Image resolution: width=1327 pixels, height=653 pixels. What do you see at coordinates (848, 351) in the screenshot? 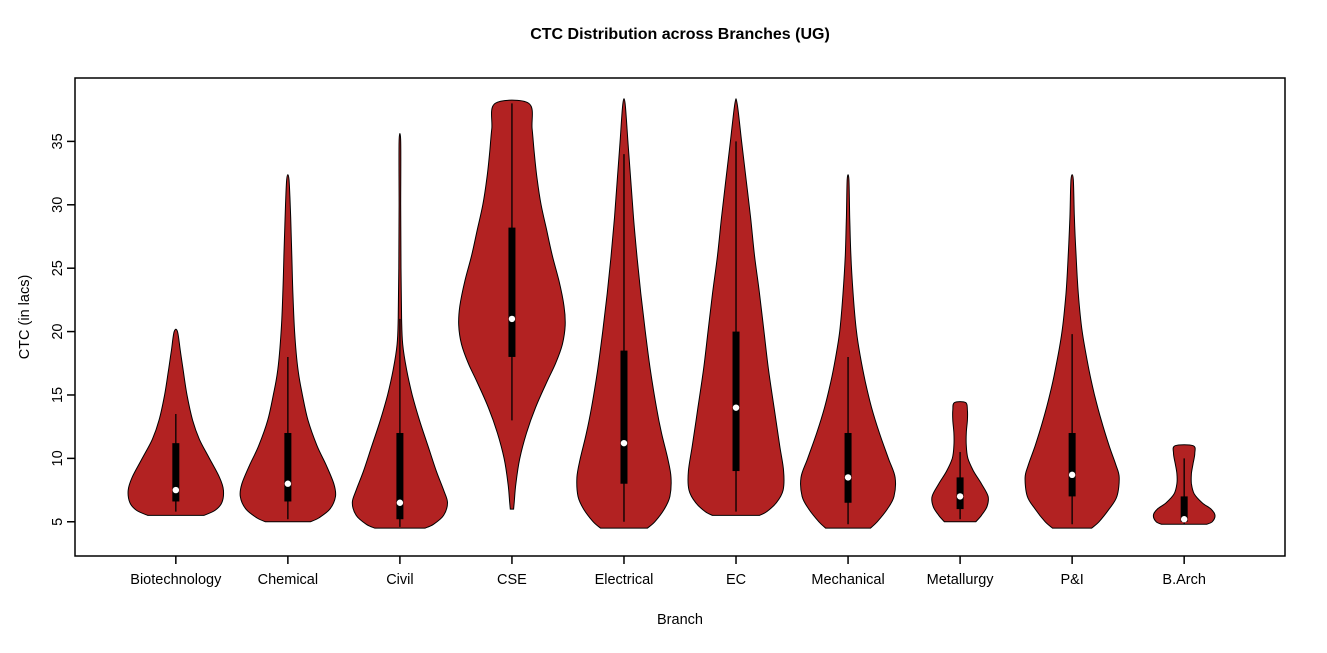
I see `violin-mechanical` at bounding box center [848, 351].